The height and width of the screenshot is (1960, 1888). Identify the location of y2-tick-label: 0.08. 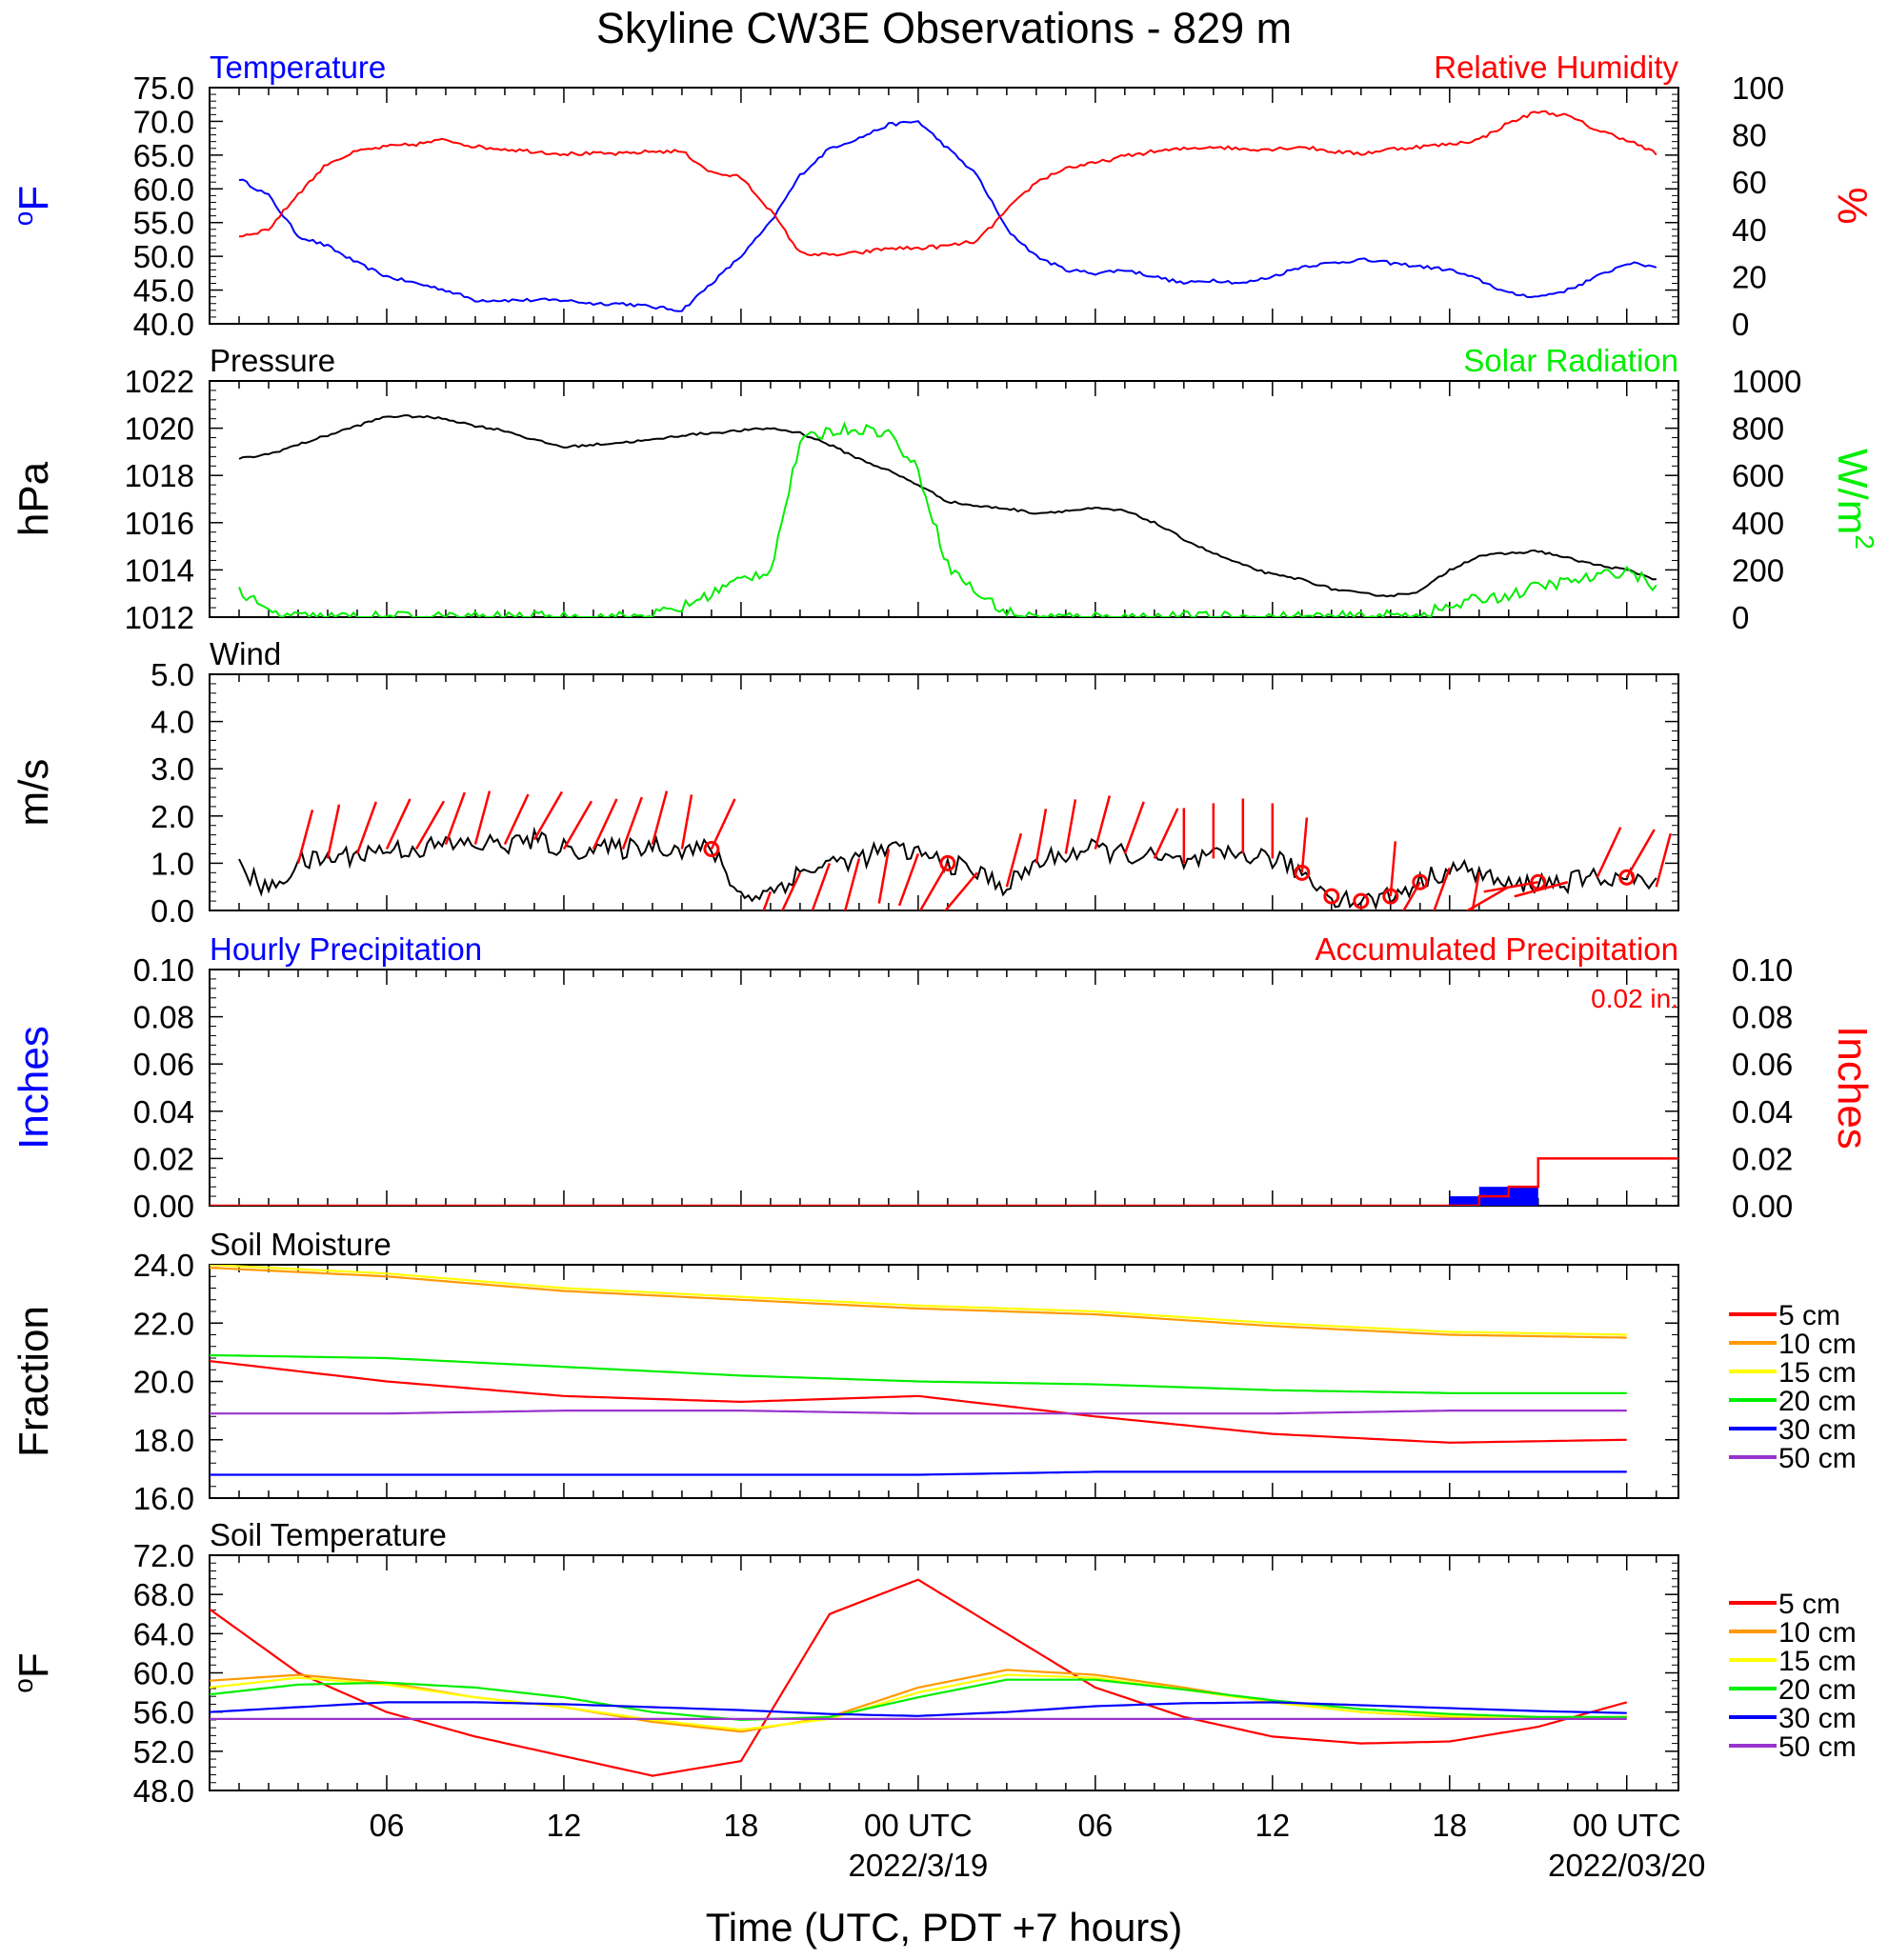
(1762, 1017).